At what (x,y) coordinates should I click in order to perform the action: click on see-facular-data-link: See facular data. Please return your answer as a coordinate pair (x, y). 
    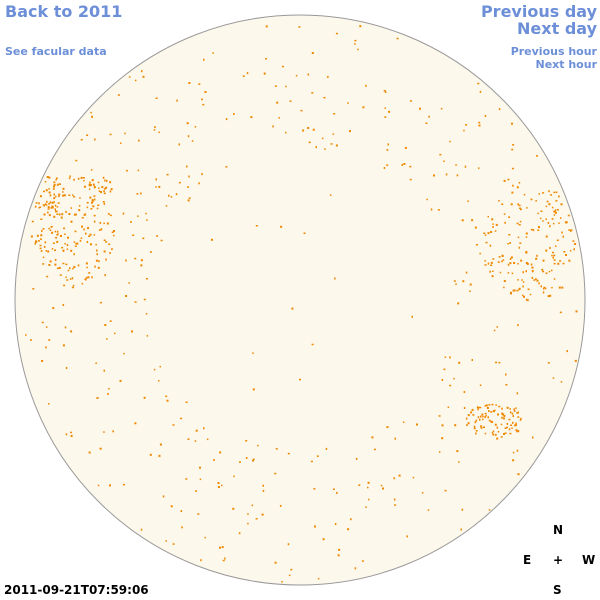
    Looking at the image, I should click on (56, 51).